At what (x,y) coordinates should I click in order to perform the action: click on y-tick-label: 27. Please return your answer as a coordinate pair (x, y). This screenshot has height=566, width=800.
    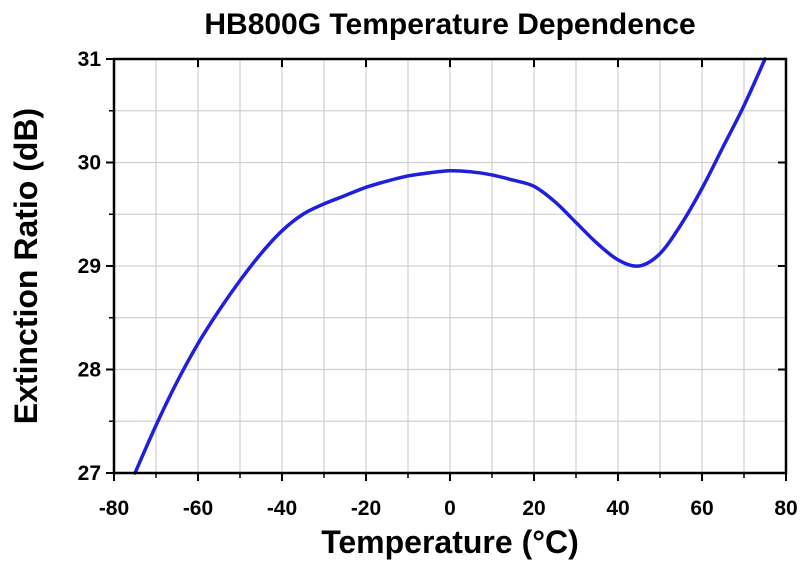
    Looking at the image, I should click on (89, 473).